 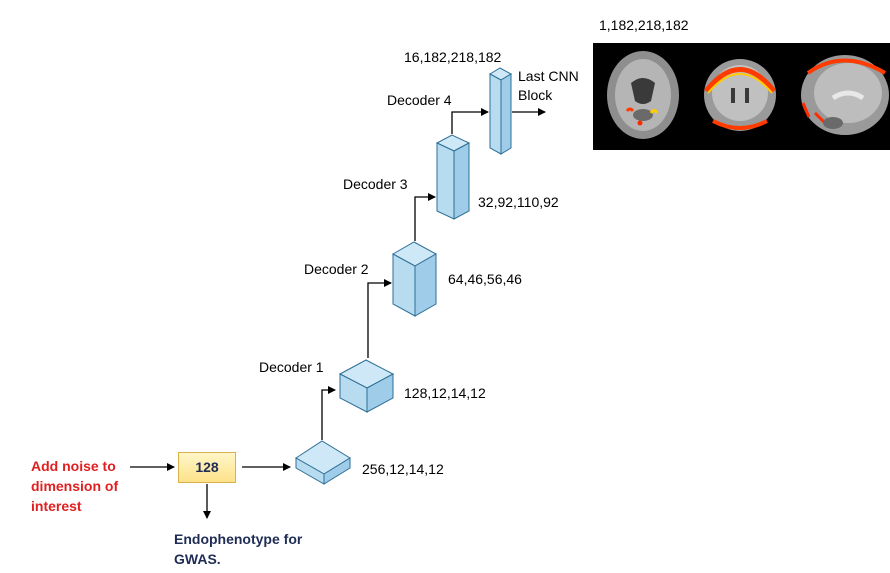 What do you see at coordinates (323, 462) in the screenshot?
I see `cube-input-block` at bounding box center [323, 462].